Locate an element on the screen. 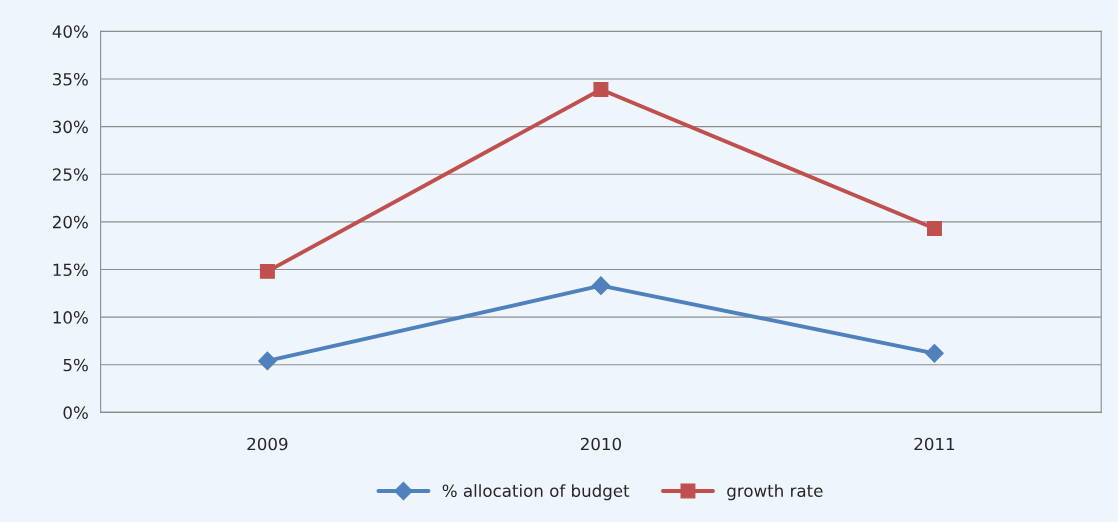 The width and height of the screenshot is (1118, 522). x-tick-label: 2009 is located at coordinates (267, 444).